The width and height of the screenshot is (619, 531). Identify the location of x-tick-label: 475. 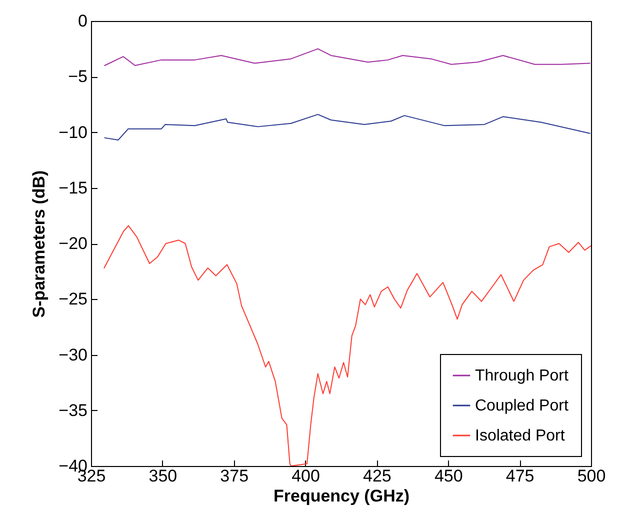
(520, 476).